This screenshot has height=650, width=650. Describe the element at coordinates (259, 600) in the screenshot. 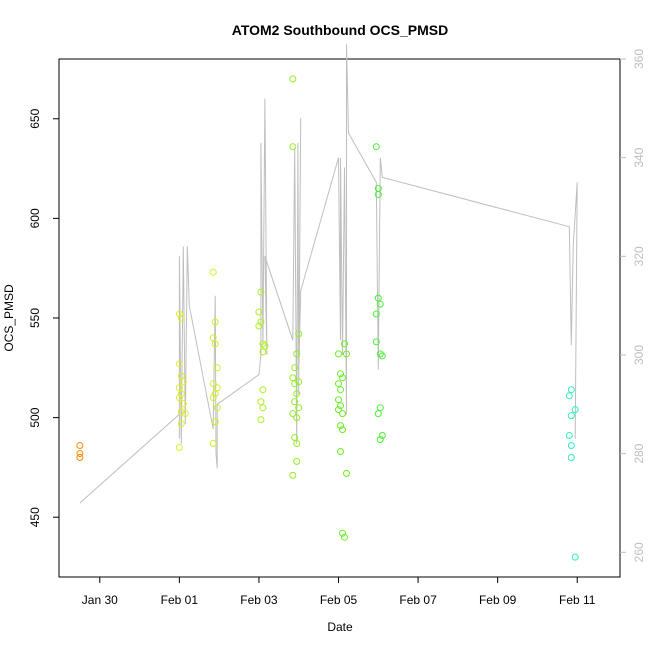

I see `x-tick-label: Feb 03` at that location.